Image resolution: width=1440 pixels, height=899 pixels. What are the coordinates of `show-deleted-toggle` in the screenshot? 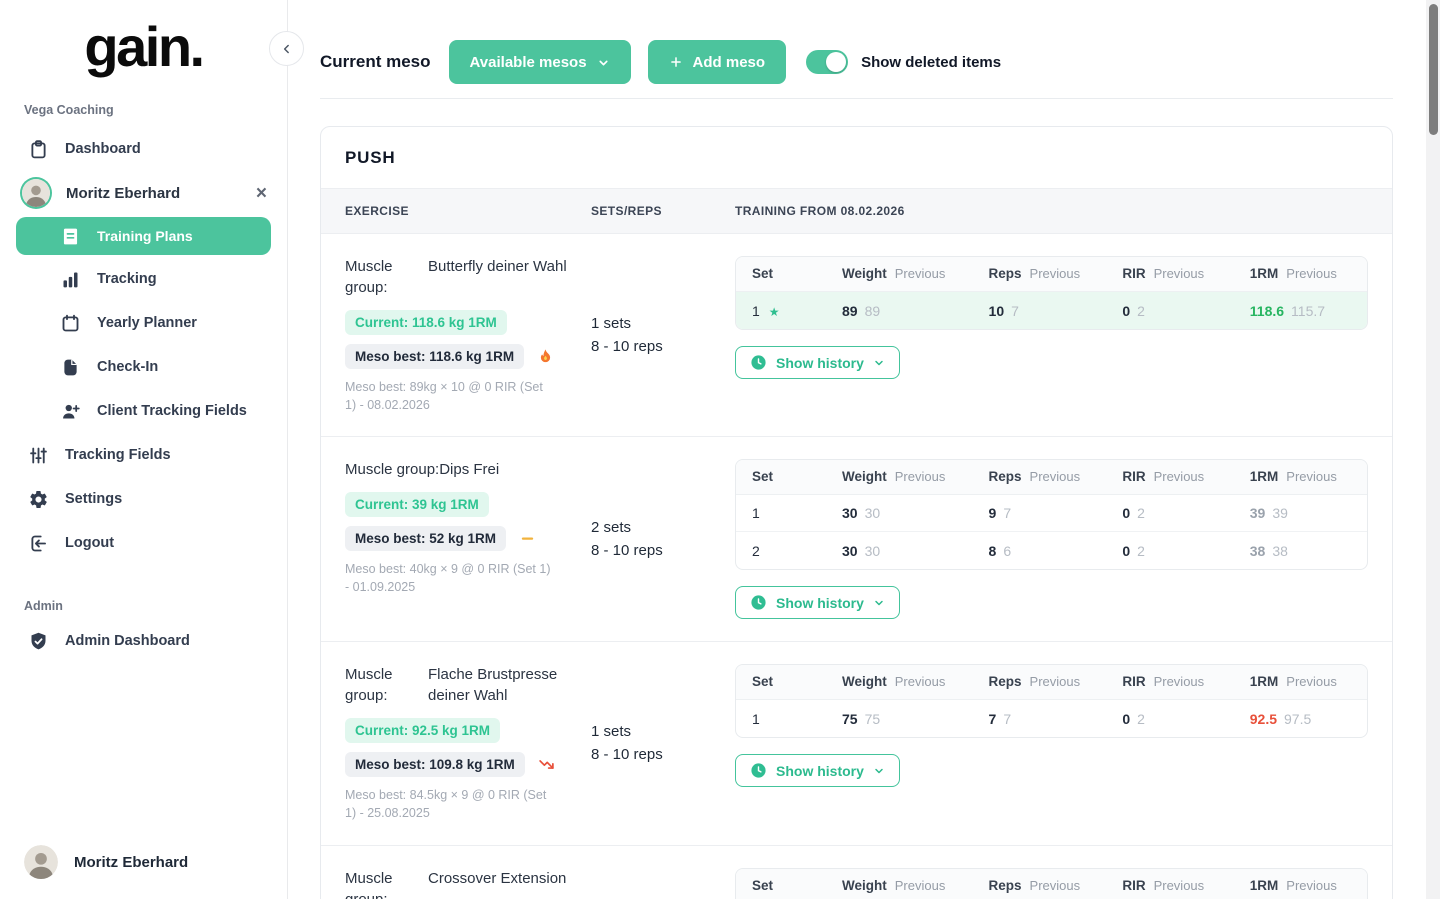 It's located at (827, 62).